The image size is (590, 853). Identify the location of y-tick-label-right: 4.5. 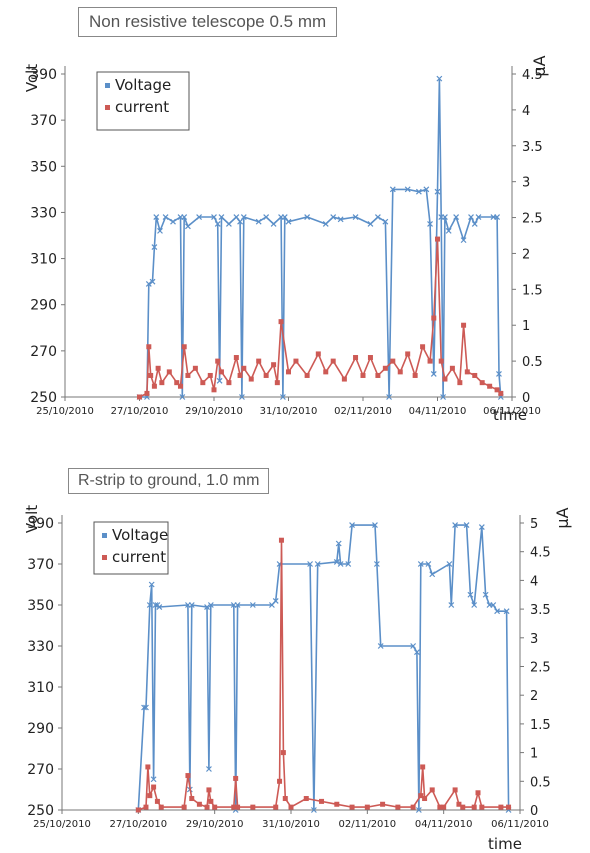
(540, 553).